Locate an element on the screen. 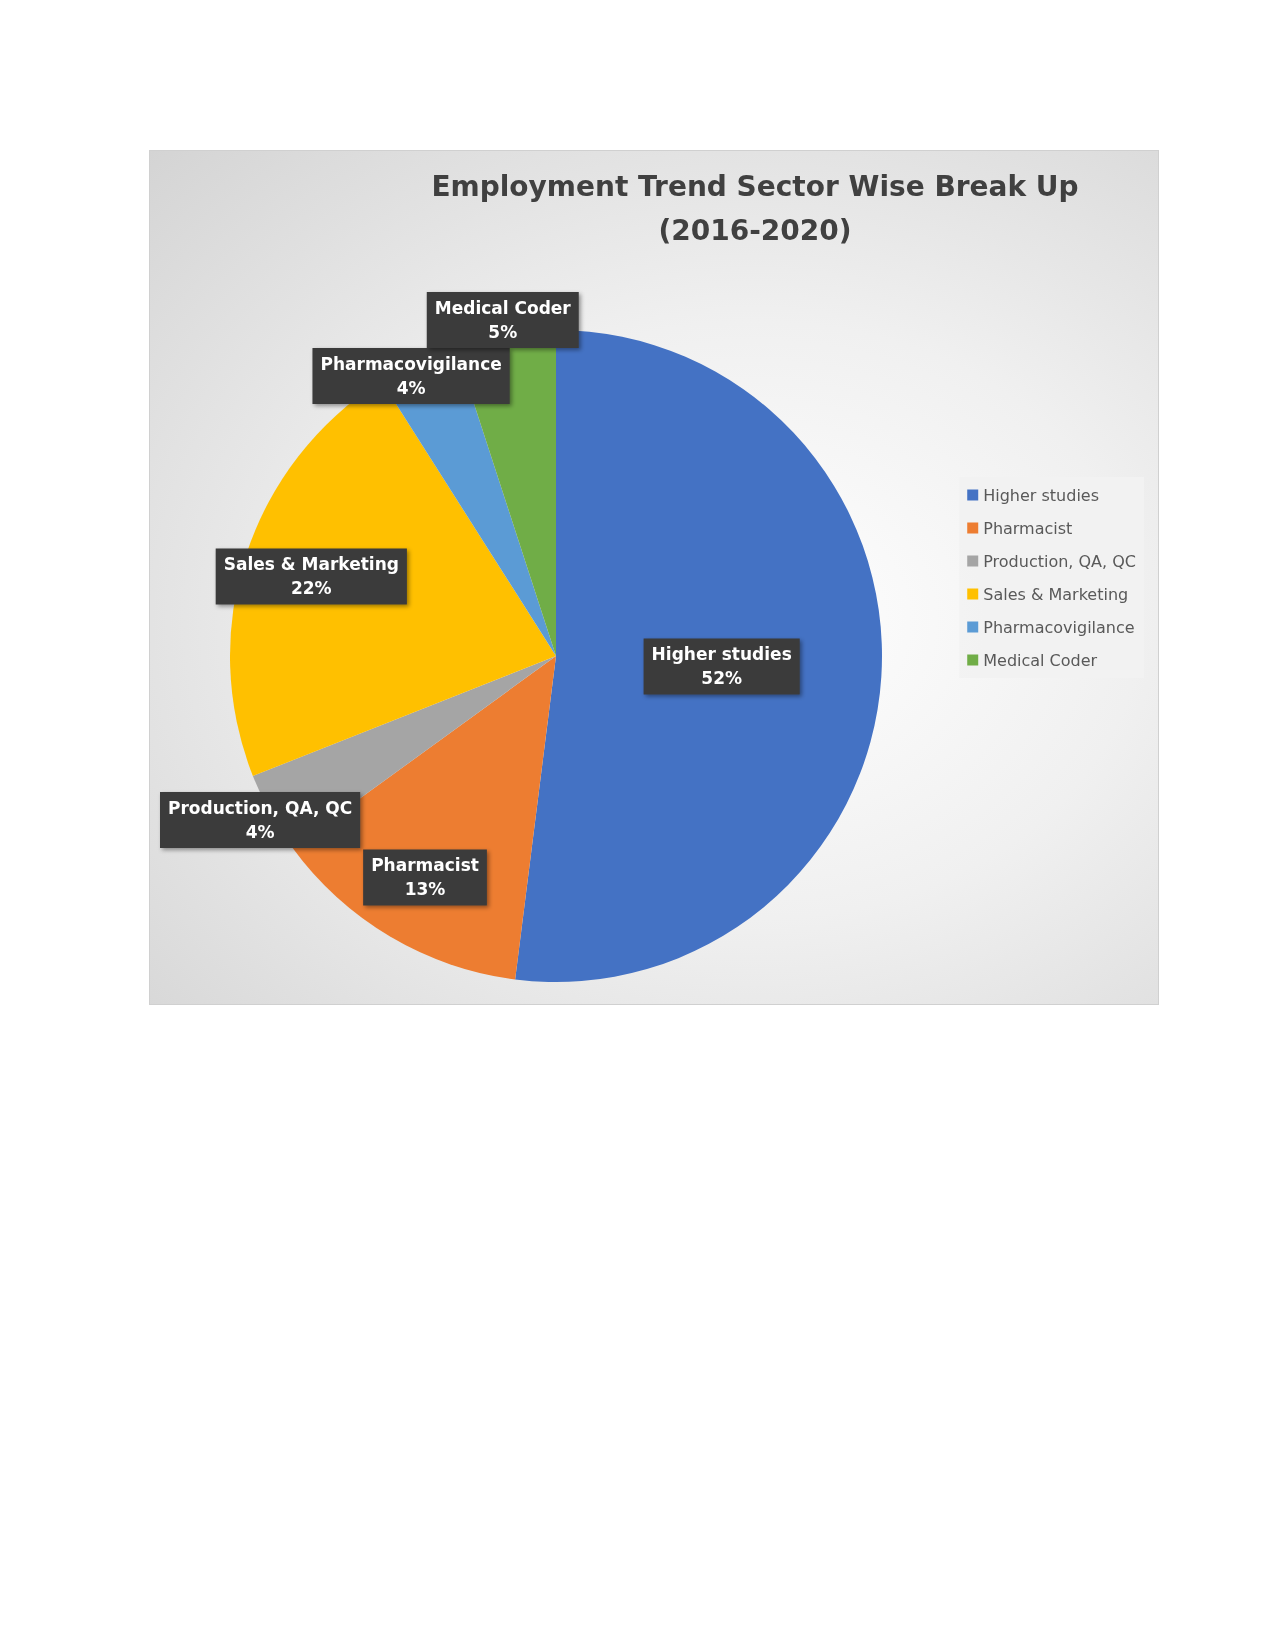 This screenshot has height=1650, width=1275. legend-label: Production, QA, QC is located at coordinates (1060, 561).